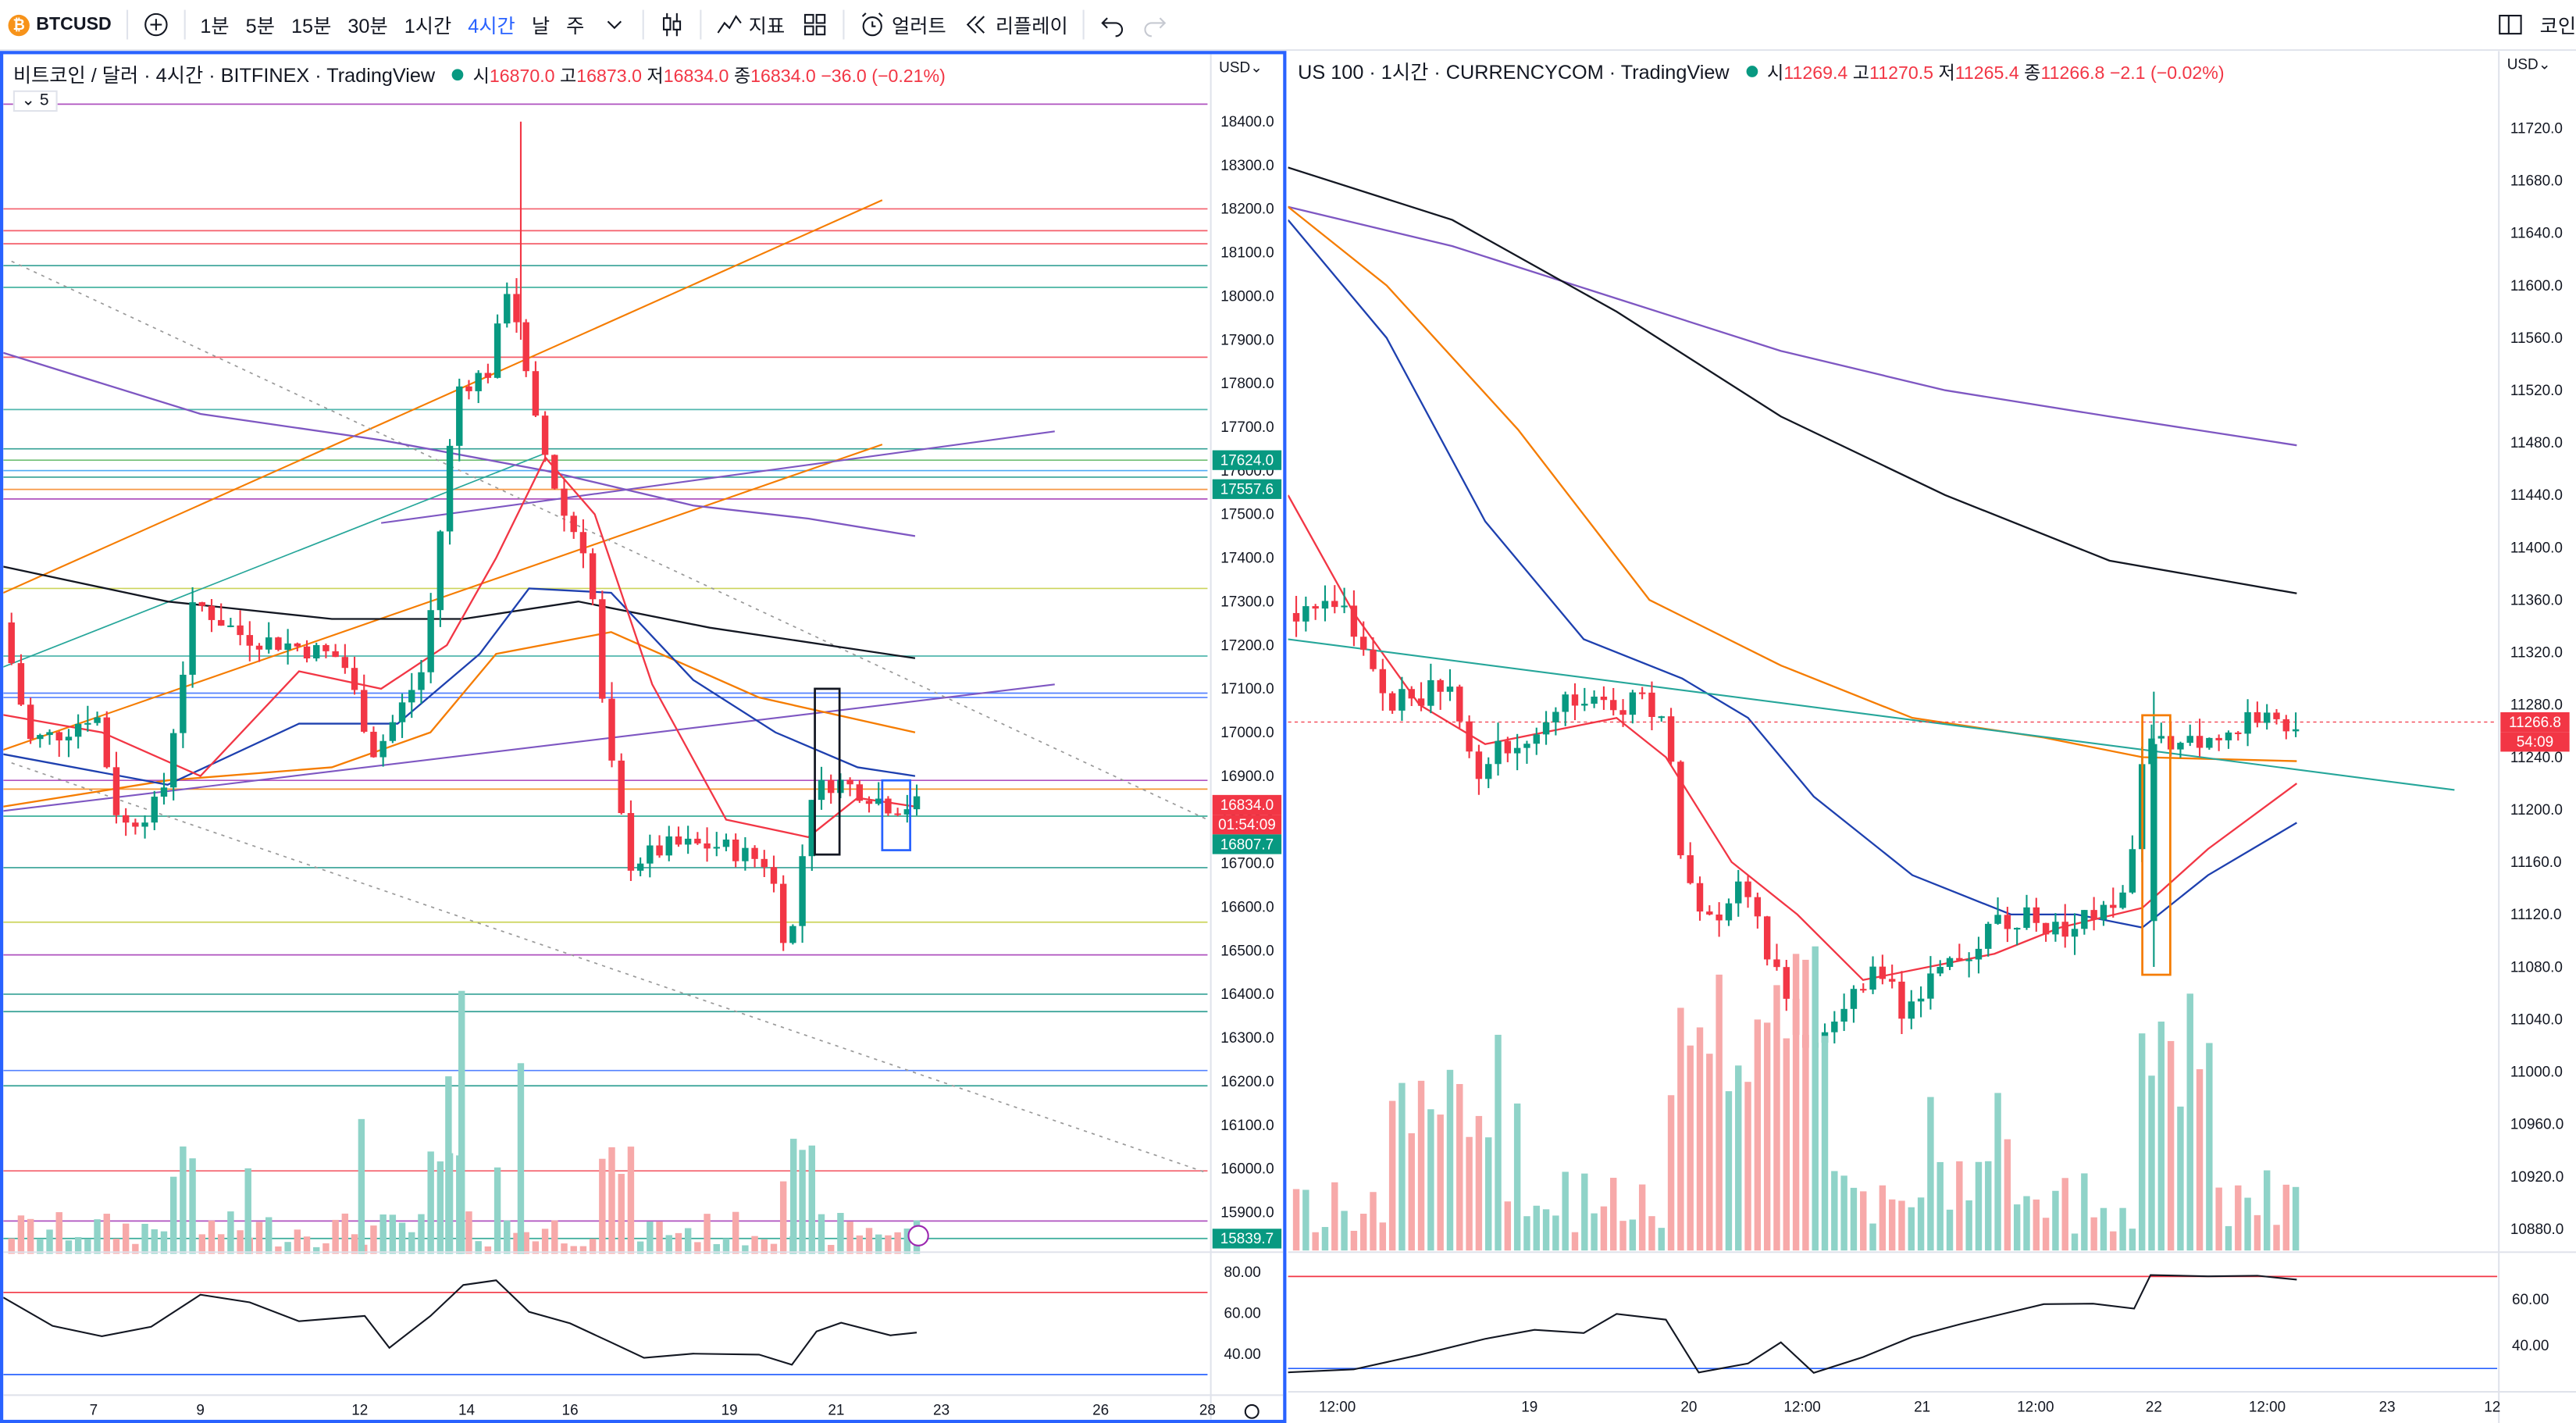  I want to click on btc-currency-select: USD⌄, so click(1241, 67).